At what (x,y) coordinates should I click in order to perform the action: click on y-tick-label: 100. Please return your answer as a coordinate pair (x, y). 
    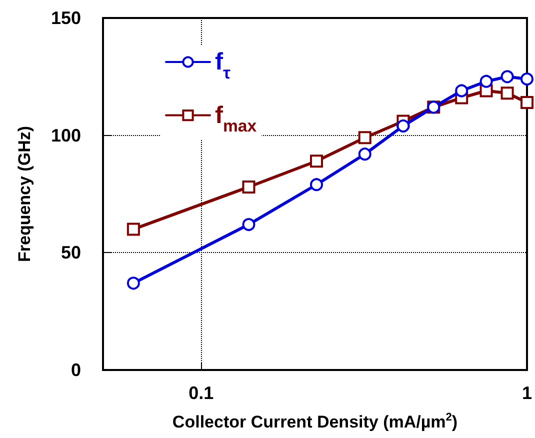
    Looking at the image, I should click on (65, 135).